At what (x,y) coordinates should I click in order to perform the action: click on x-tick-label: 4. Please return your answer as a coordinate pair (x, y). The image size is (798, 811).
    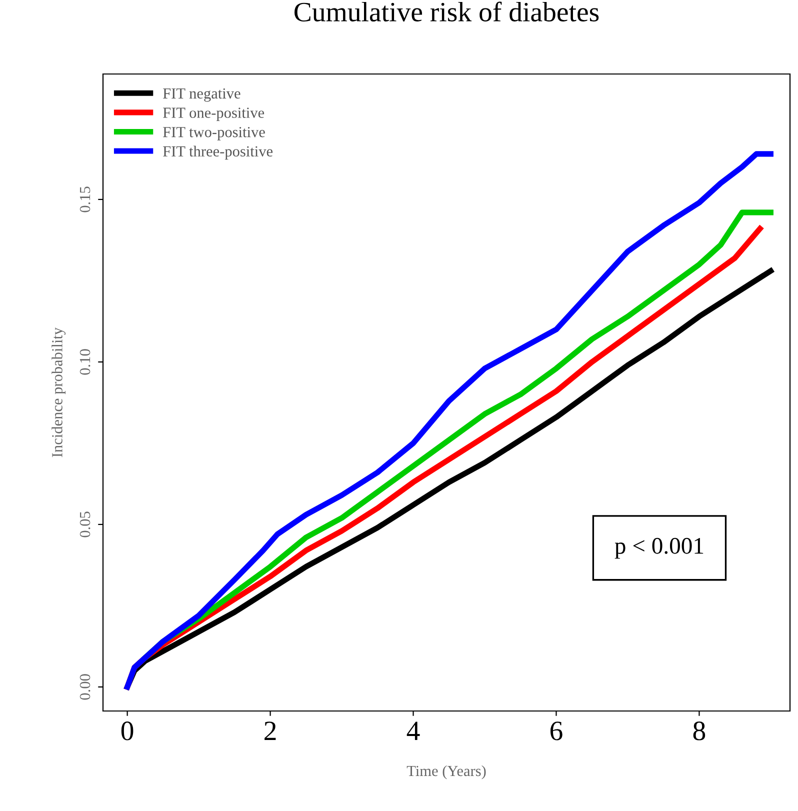
    Looking at the image, I should click on (413, 731).